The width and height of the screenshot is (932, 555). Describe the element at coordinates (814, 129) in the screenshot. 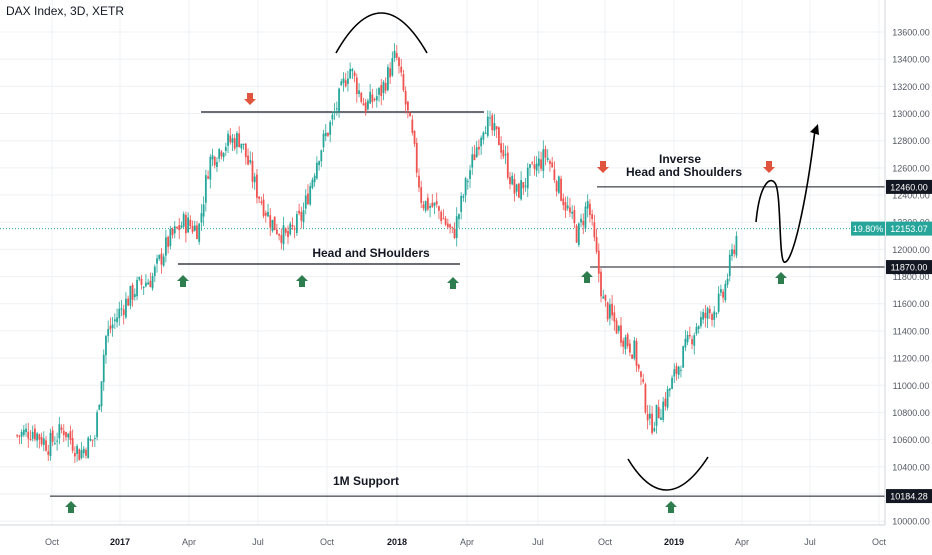

I see `projection-arrowhead` at that location.